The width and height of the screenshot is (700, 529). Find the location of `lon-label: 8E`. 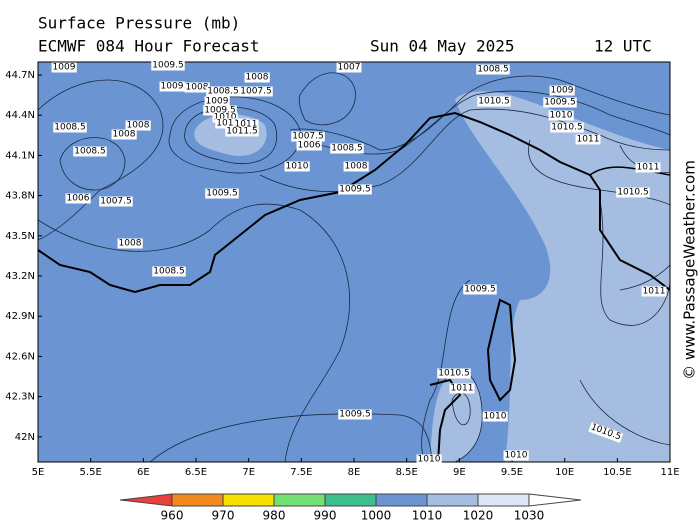

lon-label: 8E is located at coordinates (354, 472).